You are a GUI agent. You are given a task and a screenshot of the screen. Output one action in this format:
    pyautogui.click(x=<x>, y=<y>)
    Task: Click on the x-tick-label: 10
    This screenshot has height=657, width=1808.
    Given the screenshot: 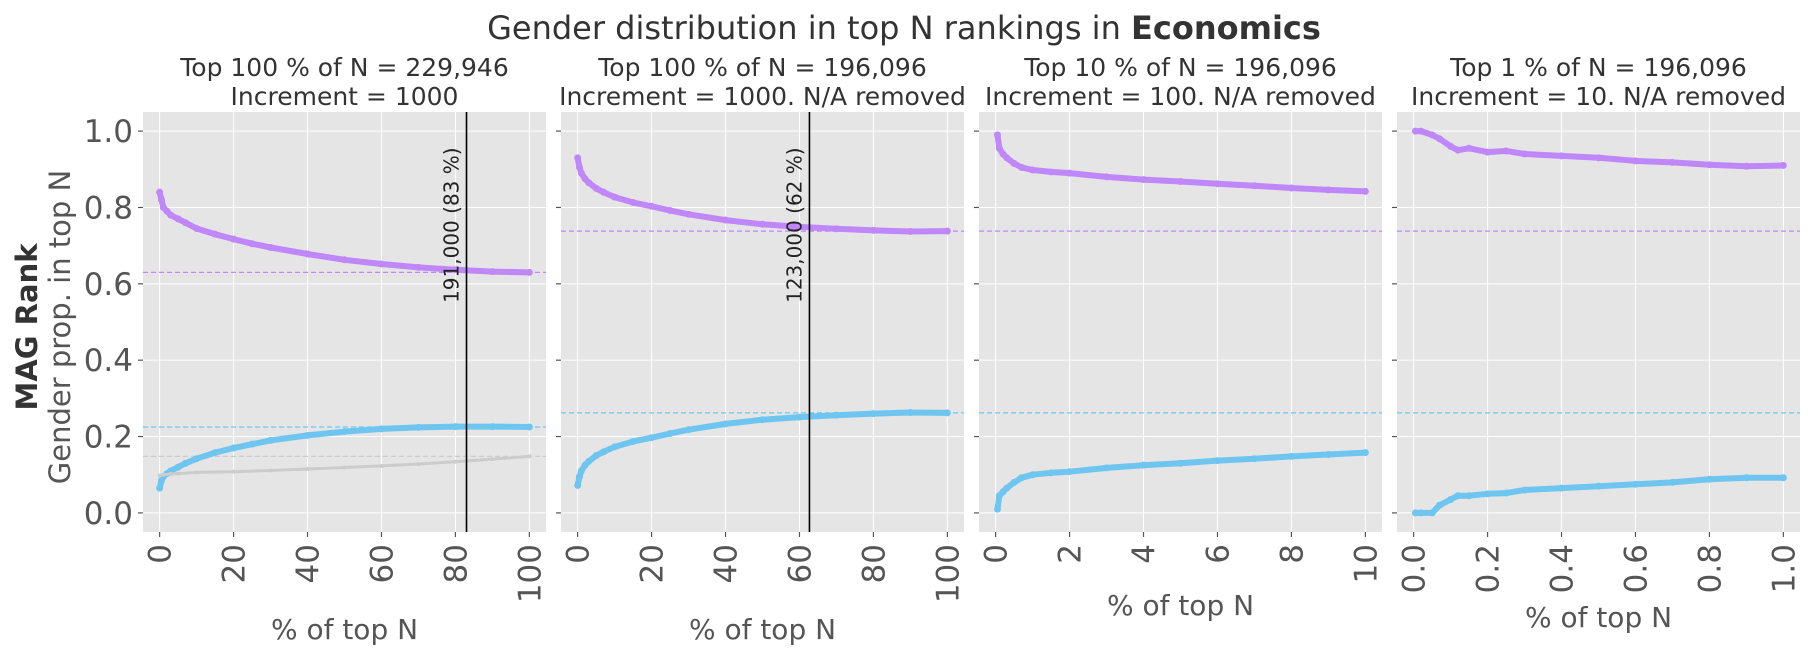 What is the action you would take?
    pyautogui.click(x=1366, y=563)
    